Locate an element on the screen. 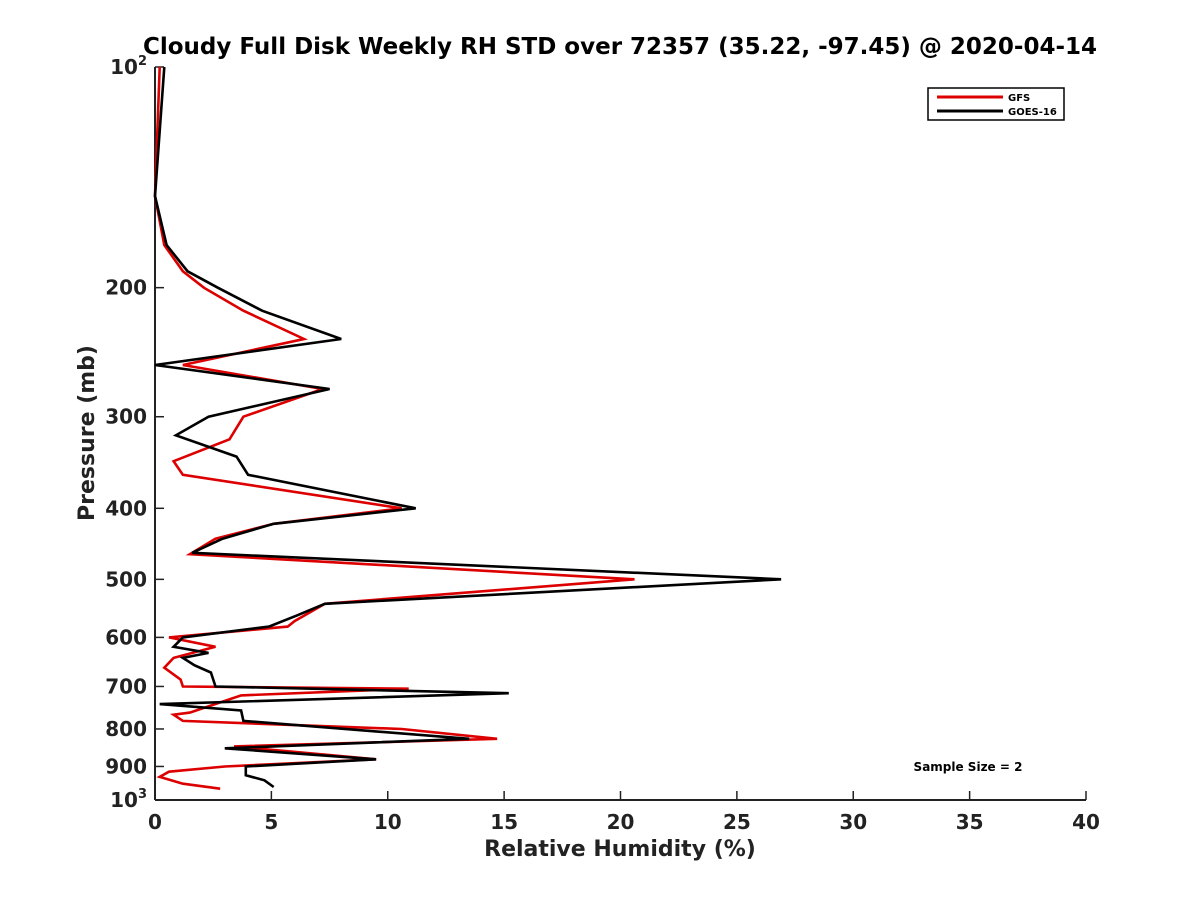  x-tick-label: 5 is located at coordinates (271, 822).